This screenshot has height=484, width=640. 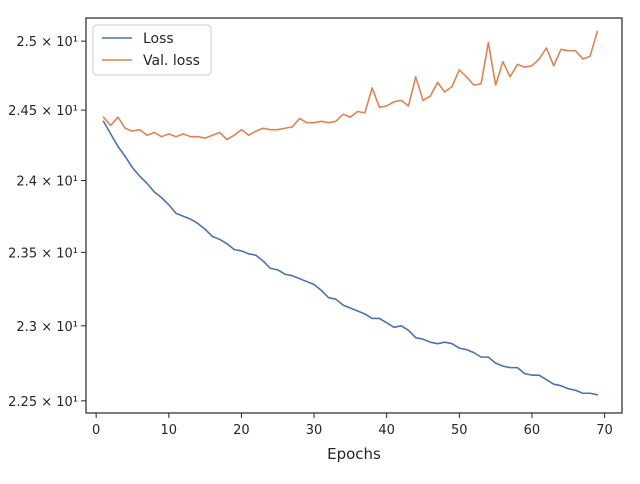 What do you see at coordinates (43, 111) in the screenshot?
I see `y-tick-label: 2.45 × 10¹` at bounding box center [43, 111].